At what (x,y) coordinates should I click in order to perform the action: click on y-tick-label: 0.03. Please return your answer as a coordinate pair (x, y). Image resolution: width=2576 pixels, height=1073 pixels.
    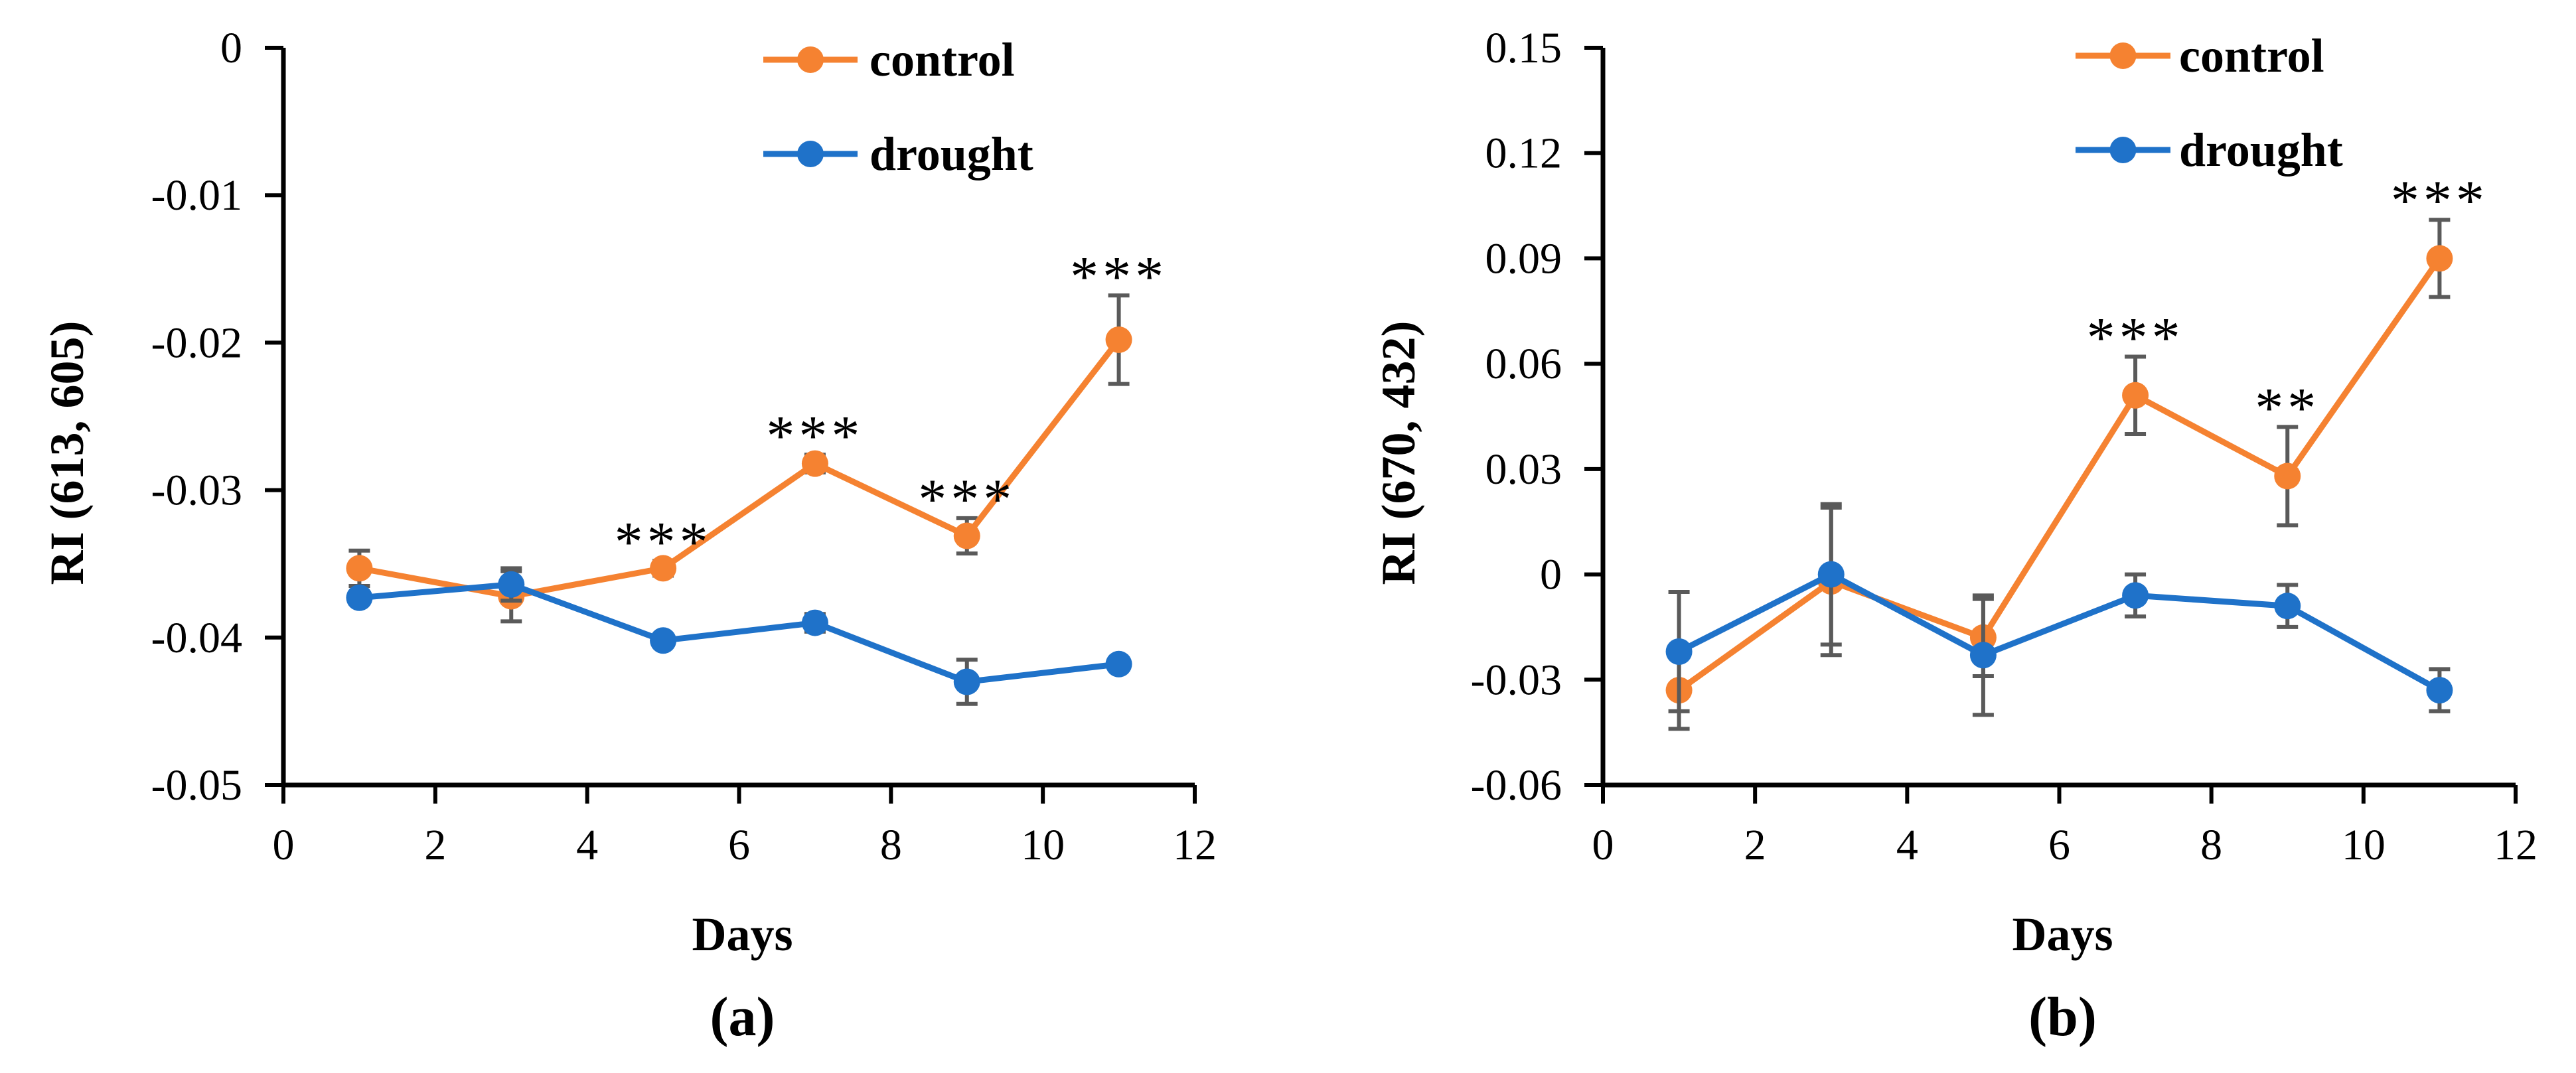
    Looking at the image, I should click on (1524, 469).